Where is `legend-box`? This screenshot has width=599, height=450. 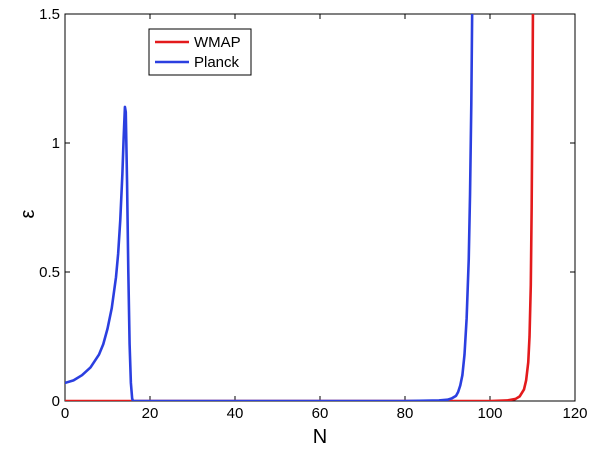 legend-box is located at coordinates (200, 52).